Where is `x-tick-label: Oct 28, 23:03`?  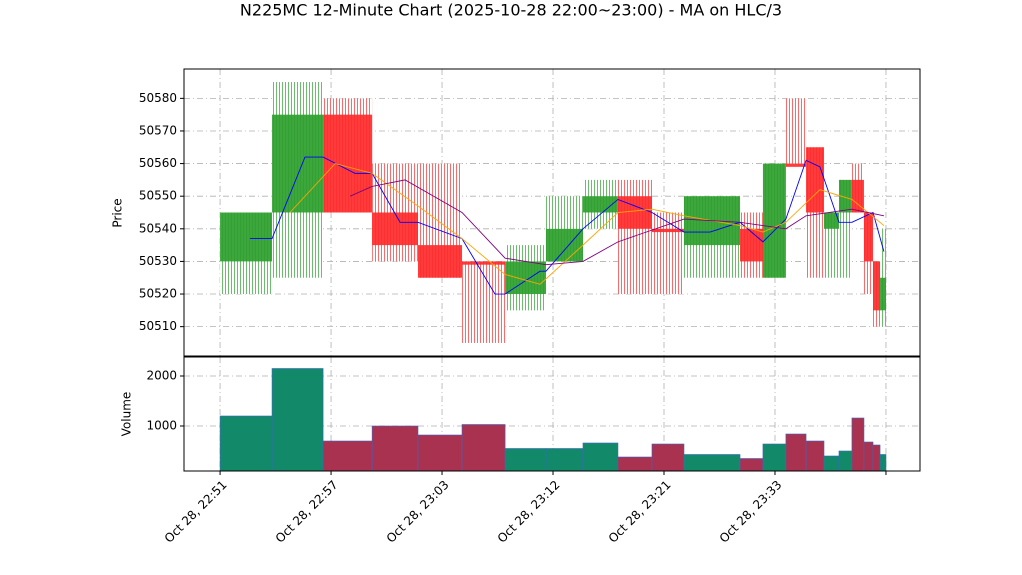
x-tick-label: Oct 28, 23:03 is located at coordinates (418, 512).